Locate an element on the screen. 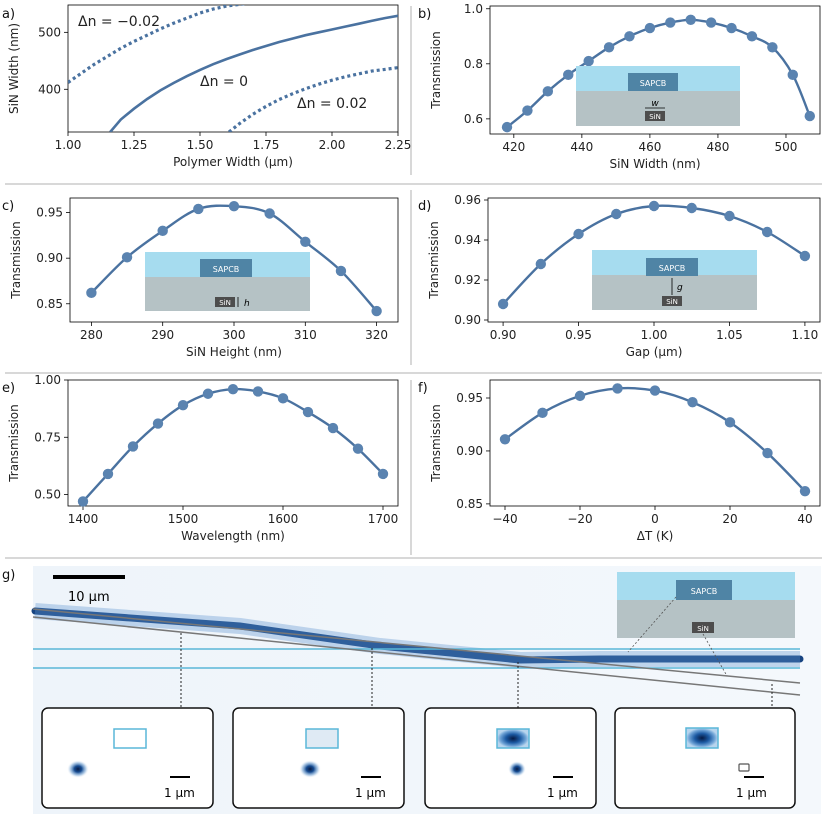 The height and width of the screenshot is (817, 831). annotation-dn-zero: Δn = 0 is located at coordinates (224, 82).